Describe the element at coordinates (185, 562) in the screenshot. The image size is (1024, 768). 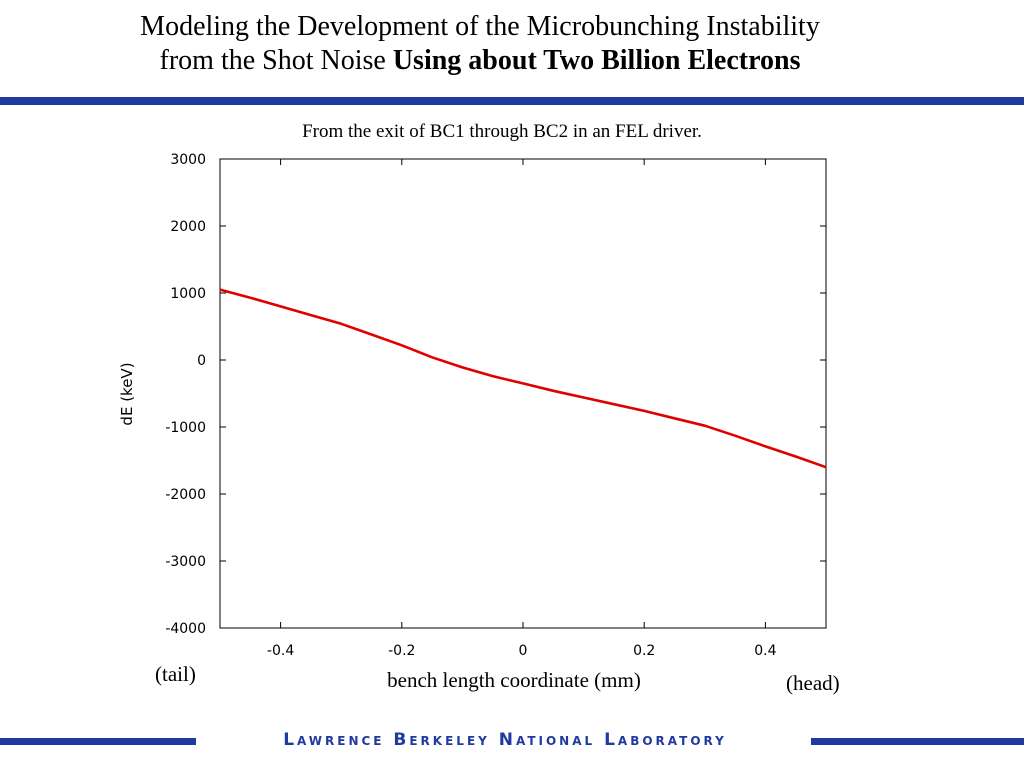
I see `y-tick-label: -3000` at that location.